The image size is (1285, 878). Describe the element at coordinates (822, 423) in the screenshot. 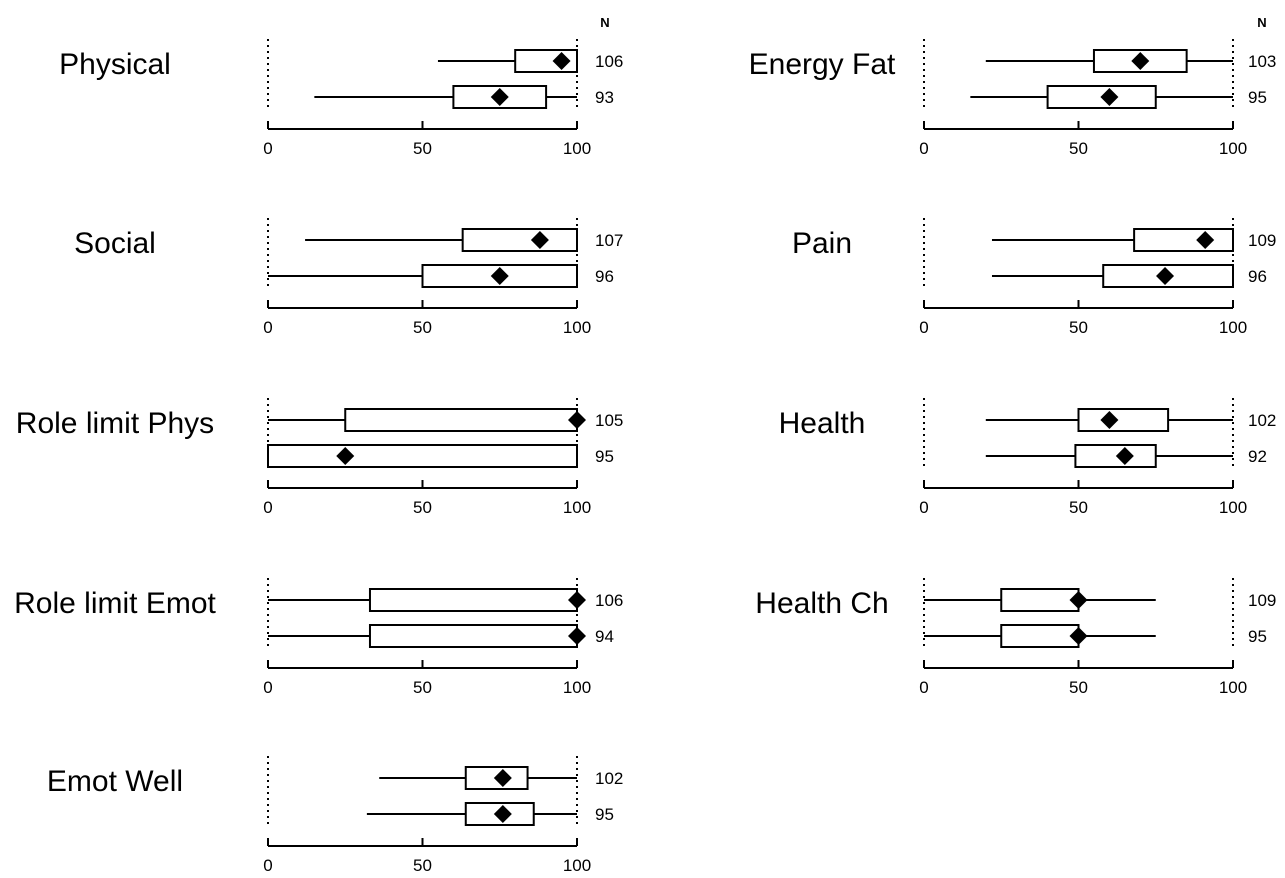

I see `panel-label: Health` at that location.